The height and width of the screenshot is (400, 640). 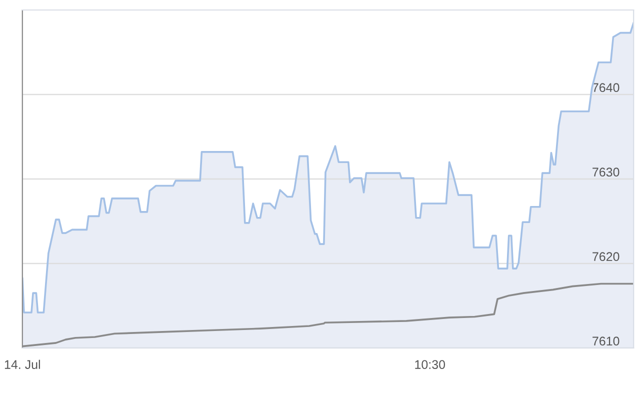 What do you see at coordinates (430, 364) in the screenshot?
I see `x-tick-label: 10:30` at bounding box center [430, 364].